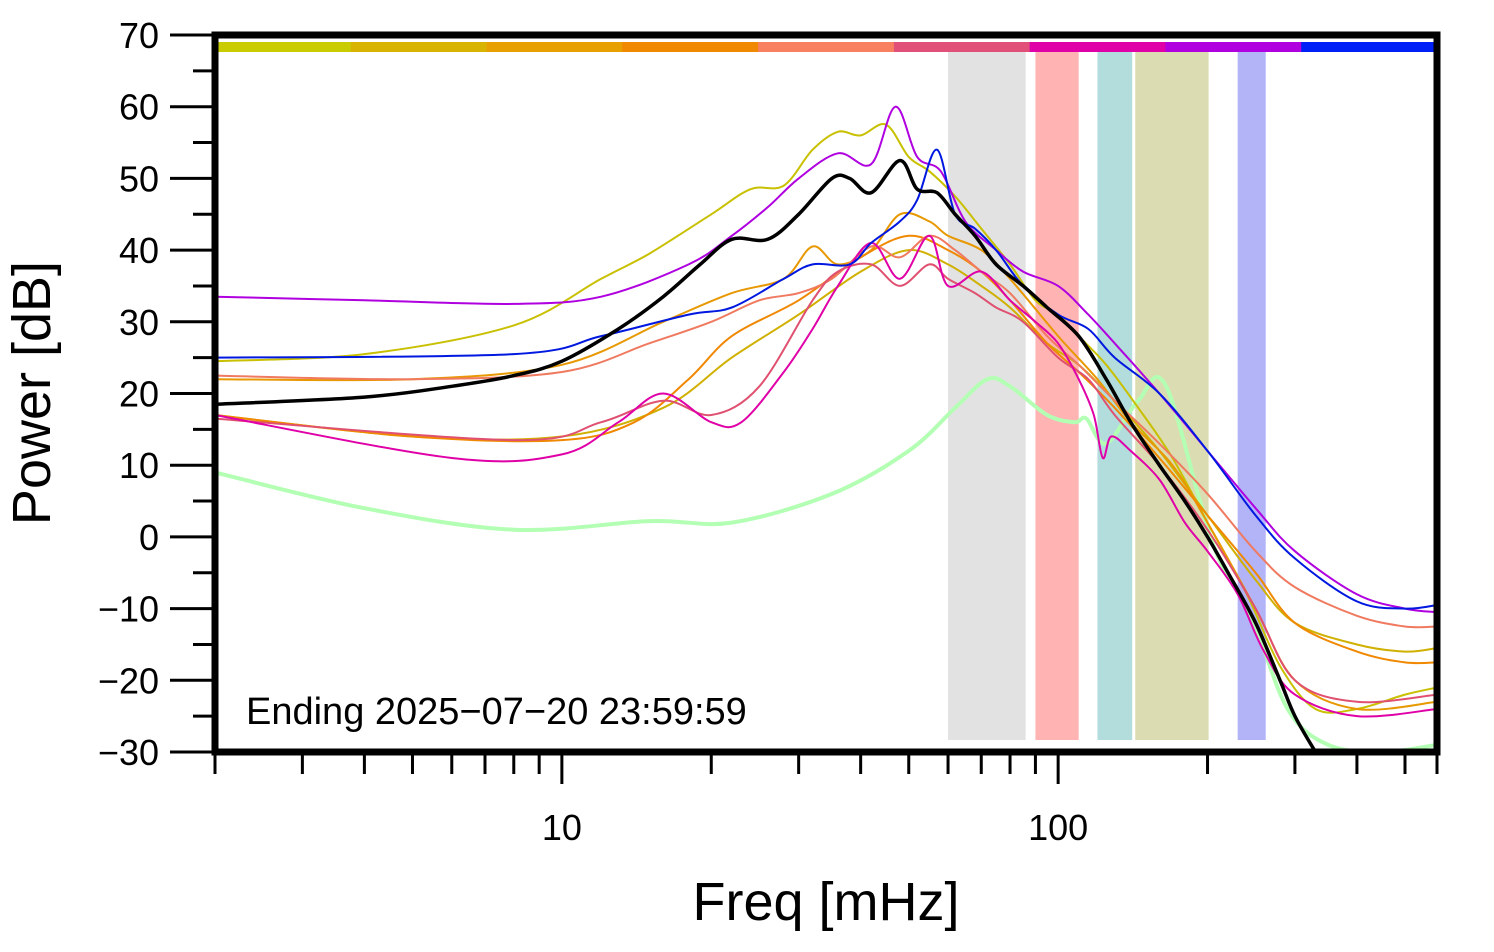  What do you see at coordinates (139, 465) in the screenshot?
I see `y-tick-label: 10` at bounding box center [139, 465].